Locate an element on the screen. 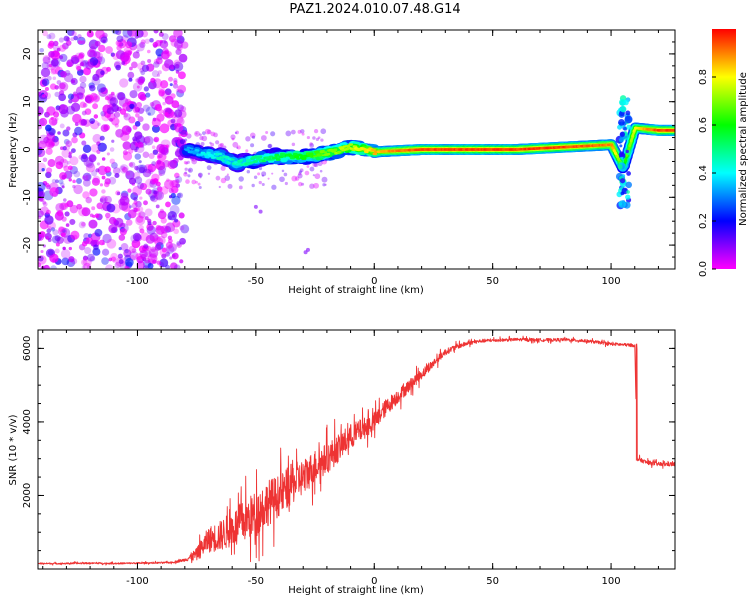 The width and height of the screenshot is (750, 600). figure-title: PAZ1.2024.010.07.48.G14 is located at coordinates (375, 9).